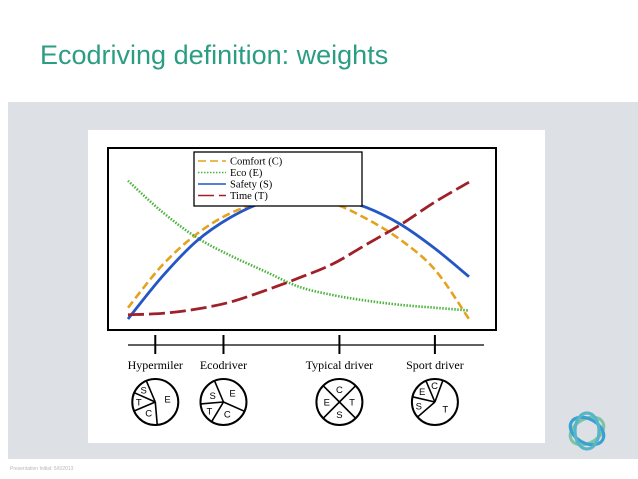 This screenshot has height=479, width=638. What do you see at coordinates (256, 162) in the screenshot?
I see `legend-label-comfort: Comfort (C)` at bounding box center [256, 162].